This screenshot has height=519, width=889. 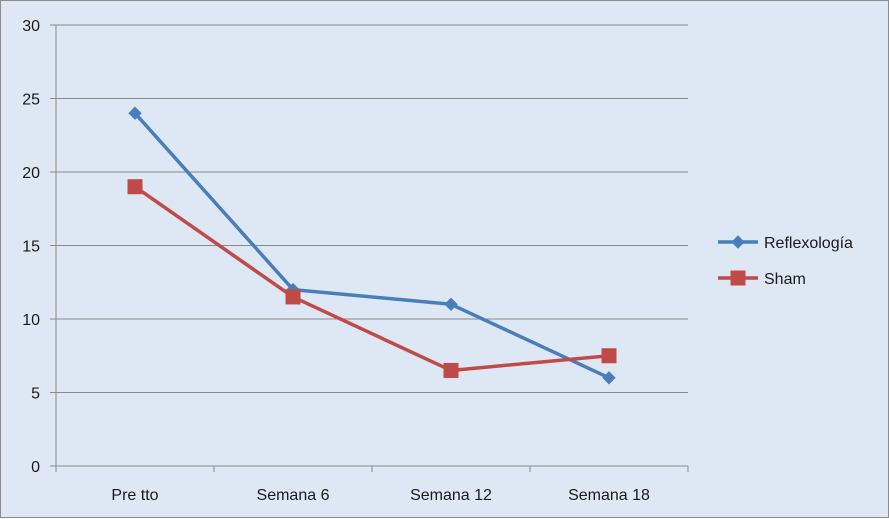 What do you see at coordinates (31, 173) in the screenshot?
I see `y-tick-label: 20` at bounding box center [31, 173].